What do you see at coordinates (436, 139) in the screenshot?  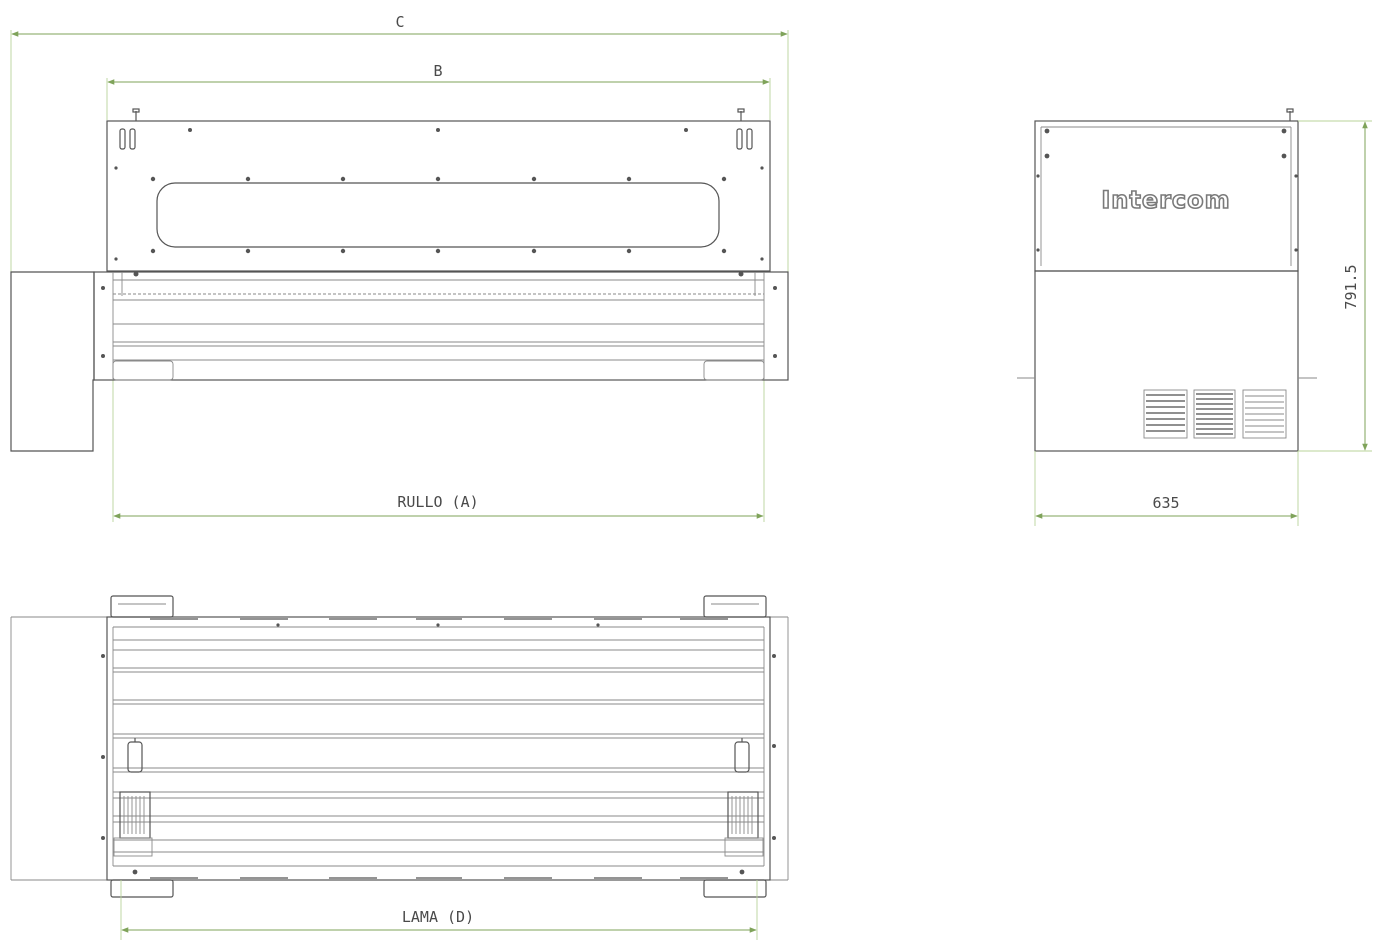 I see `mounting-slots` at bounding box center [436, 139].